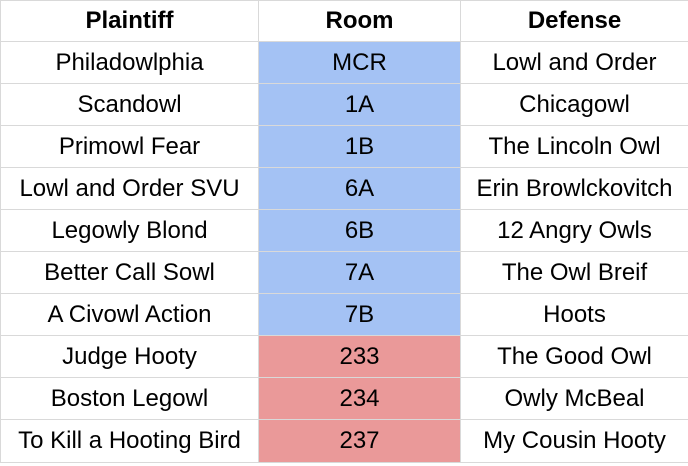 This screenshot has height=466, width=688. What do you see at coordinates (574, 188) in the screenshot?
I see `defense-cell: Erin Browlckovitch` at bounding box center [574, 188].